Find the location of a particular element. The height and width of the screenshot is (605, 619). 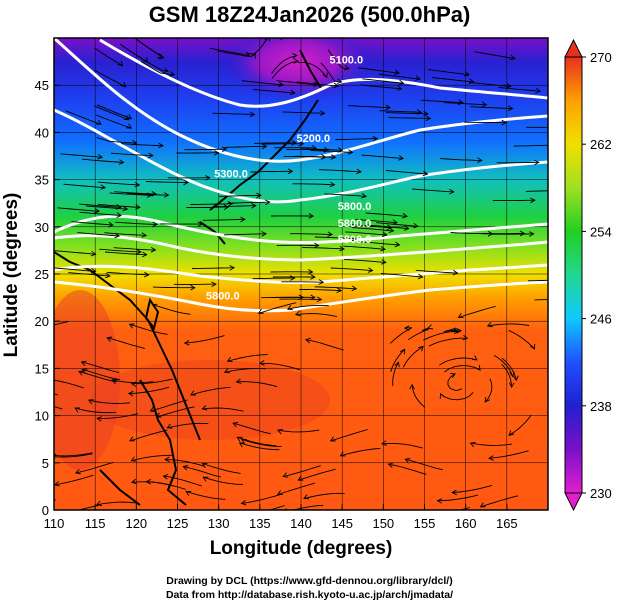

contour-label: 5200.0 is located at coordinates (314, 139).